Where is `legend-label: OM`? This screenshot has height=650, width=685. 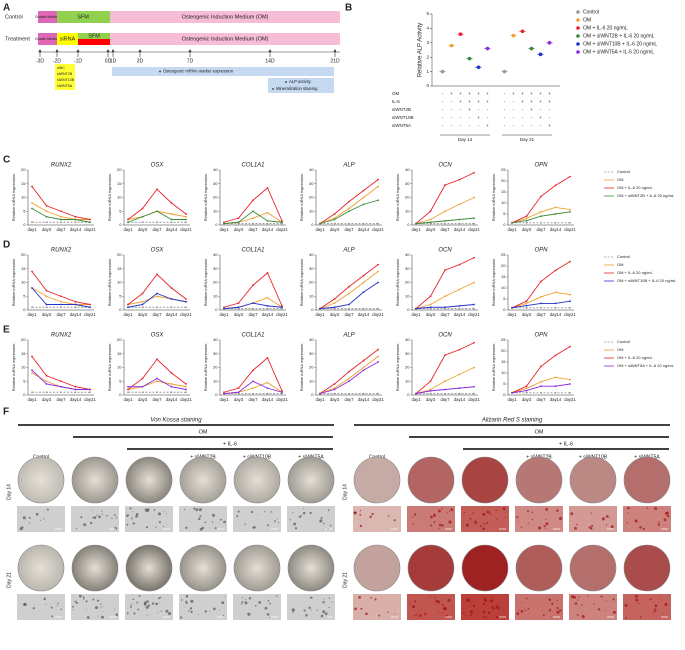 legend-label: OM is located at coordinates (620, 264).